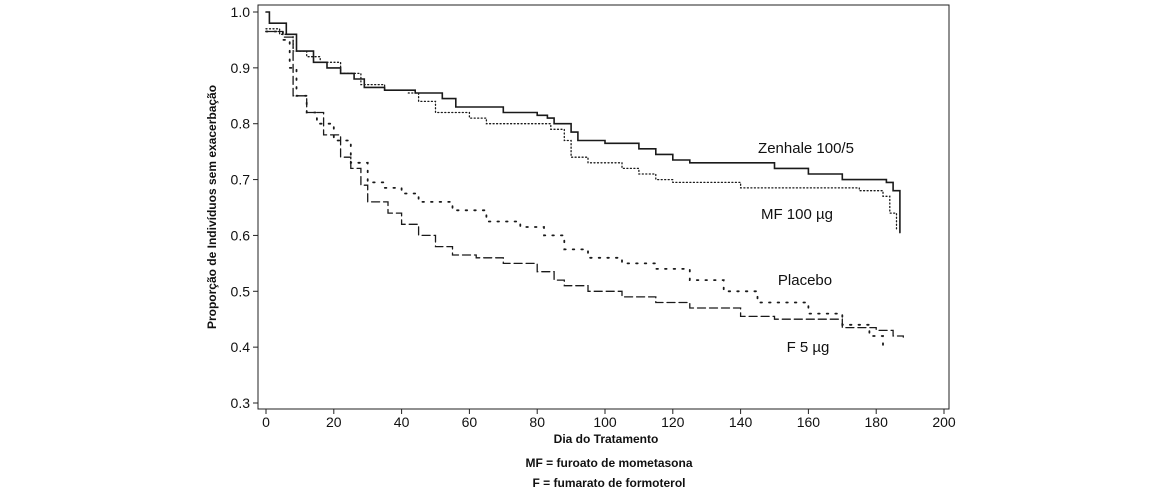 The image size is (1163, 502). Describe the element at coordinates (241, 235) in the screenshot. I see `y-tick-label: 0.6` at that location.